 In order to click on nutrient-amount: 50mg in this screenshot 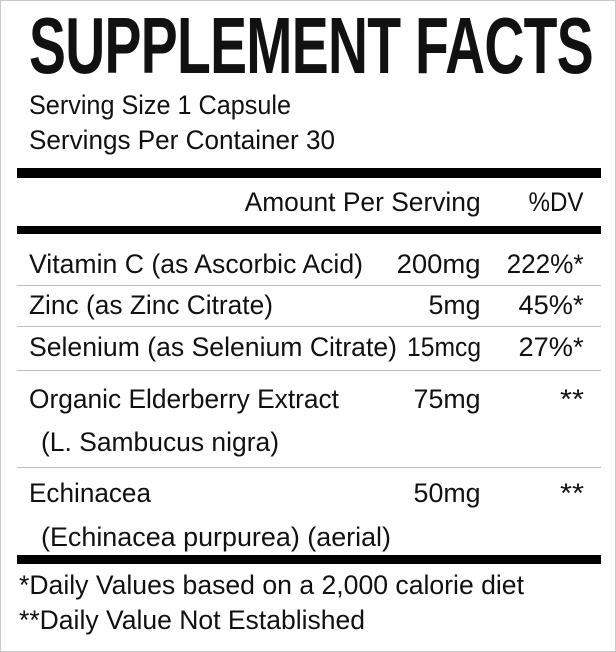, I will do `click(447, 493)`.